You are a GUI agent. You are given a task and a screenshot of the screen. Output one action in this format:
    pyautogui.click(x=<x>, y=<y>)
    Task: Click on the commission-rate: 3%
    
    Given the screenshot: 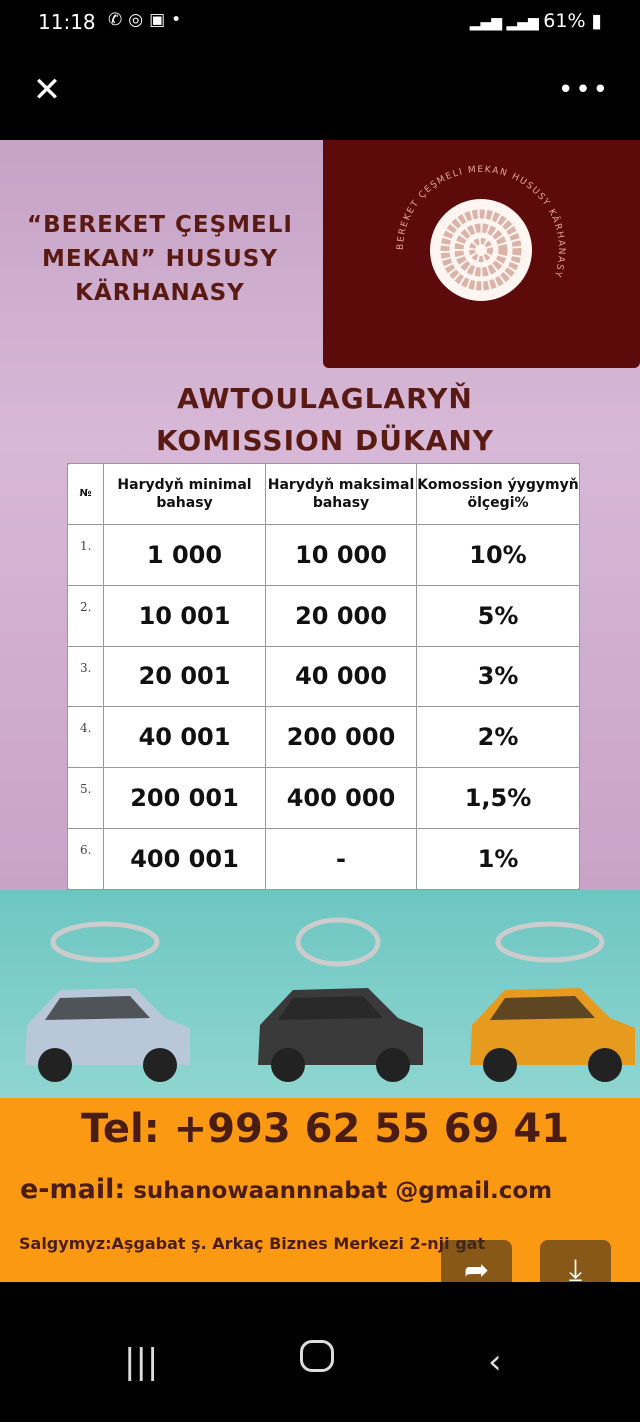 What is the action you would take?
    pyautogui.click(x=498, y=676)
    